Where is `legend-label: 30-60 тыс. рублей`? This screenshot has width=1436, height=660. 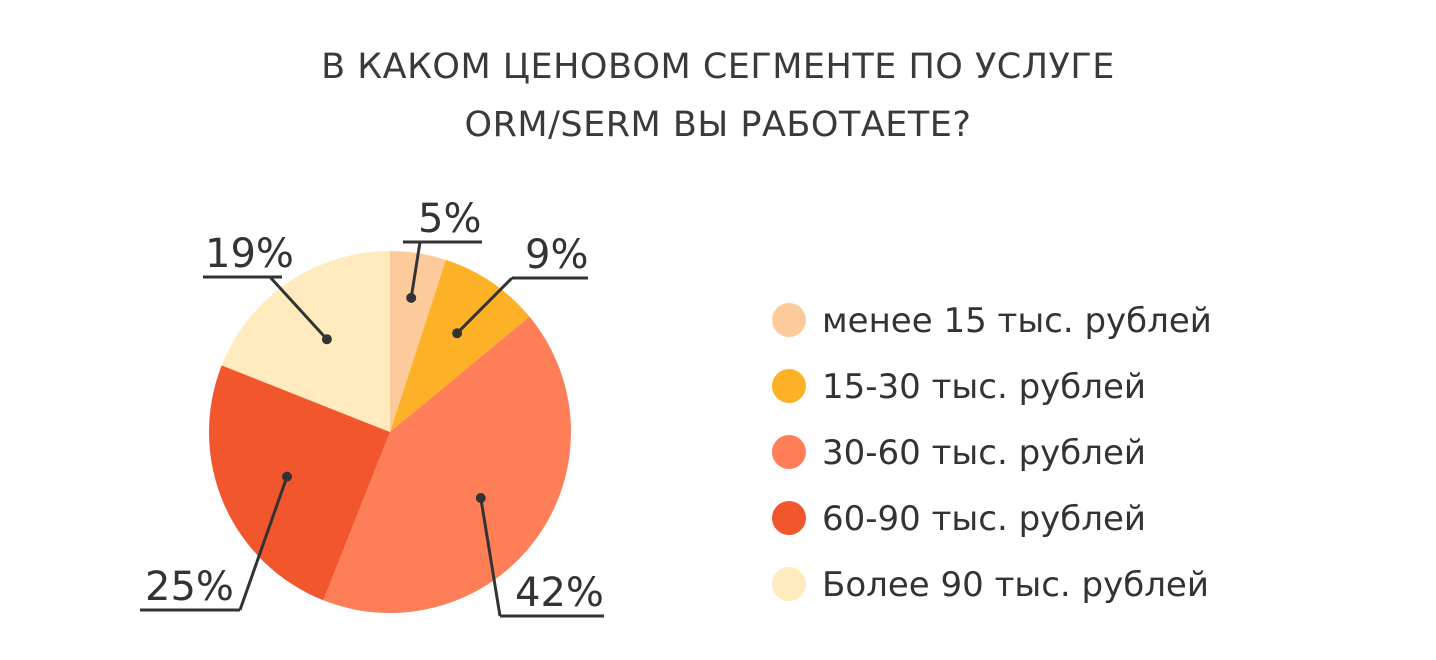 legend-label: 30-60 тыс. рублей is located at coordinates (984, 453).